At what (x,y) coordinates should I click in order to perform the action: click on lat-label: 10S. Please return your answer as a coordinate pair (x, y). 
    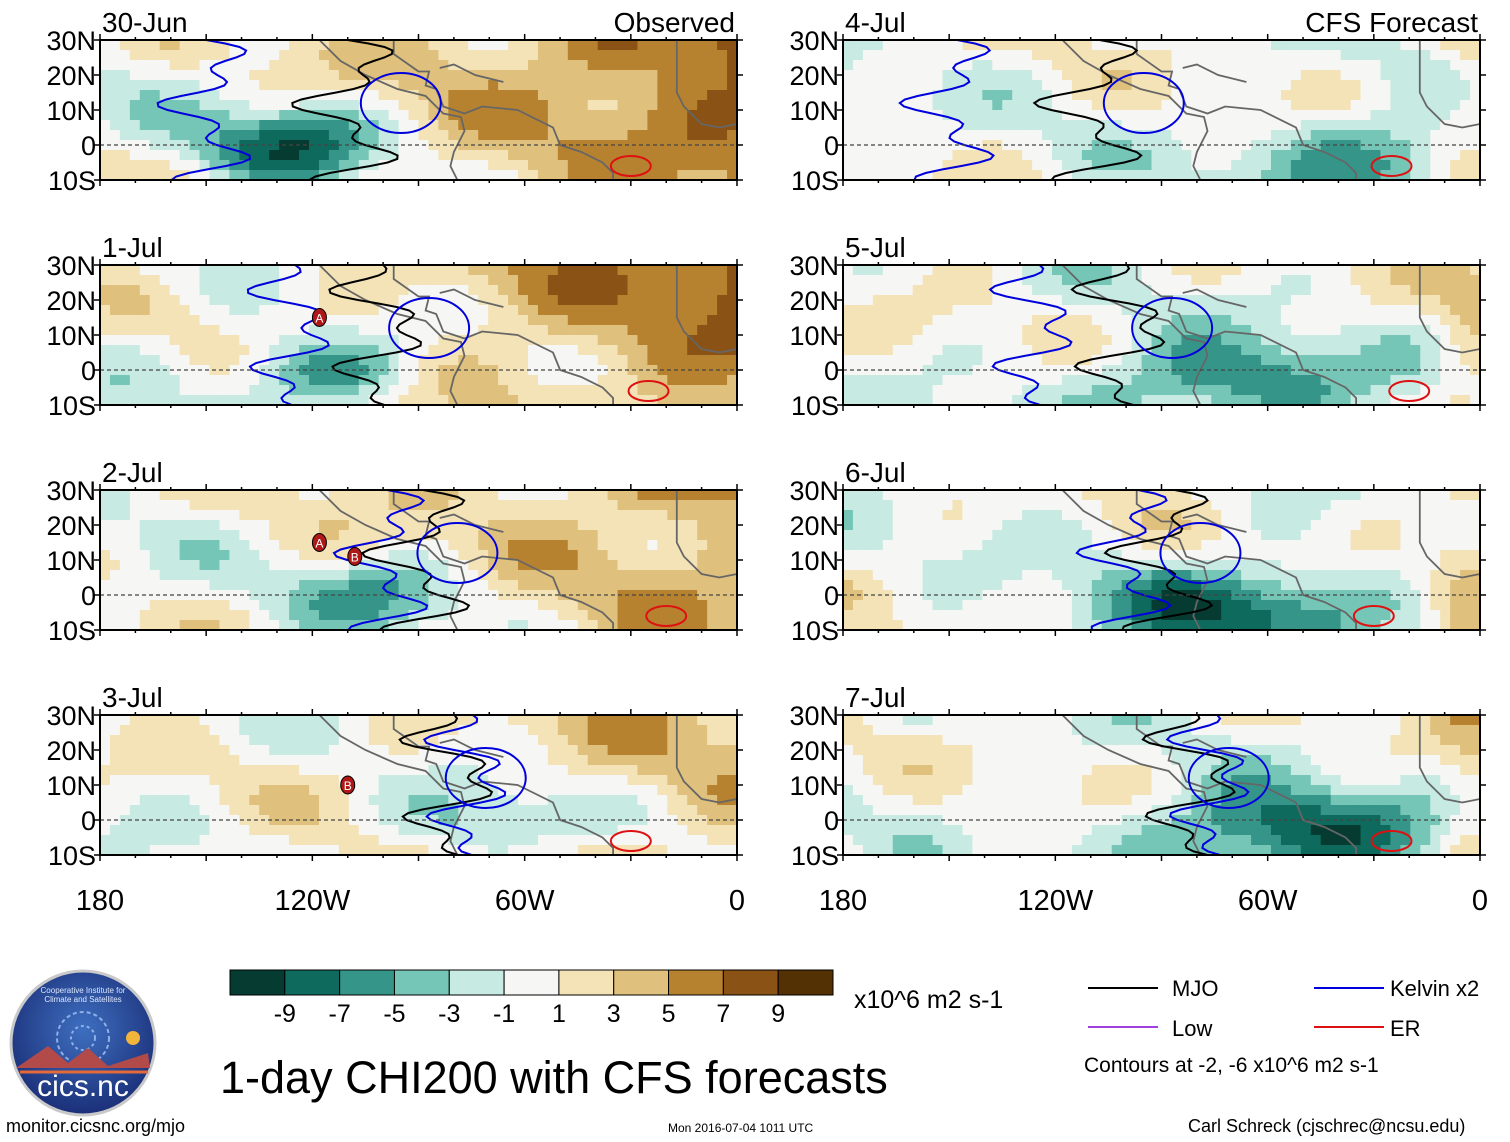
    Looking at the image, I should click on (72, 856).